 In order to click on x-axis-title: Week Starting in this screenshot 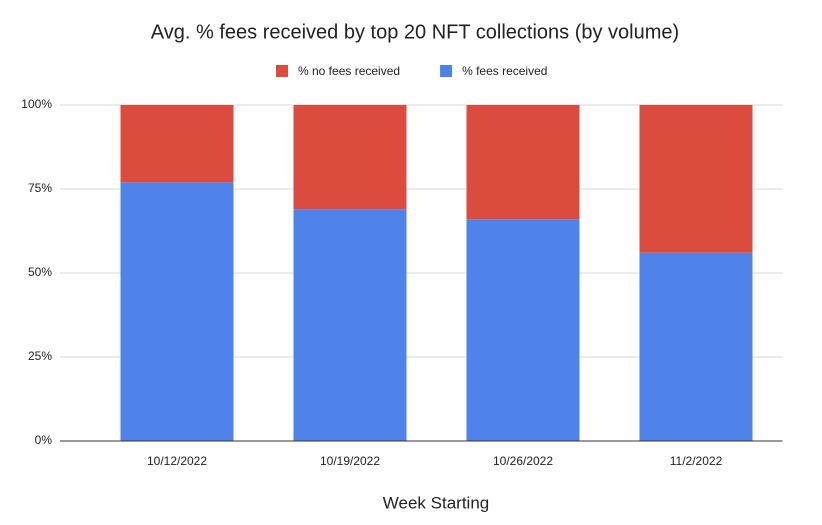, I will do `click(436, 502)`.